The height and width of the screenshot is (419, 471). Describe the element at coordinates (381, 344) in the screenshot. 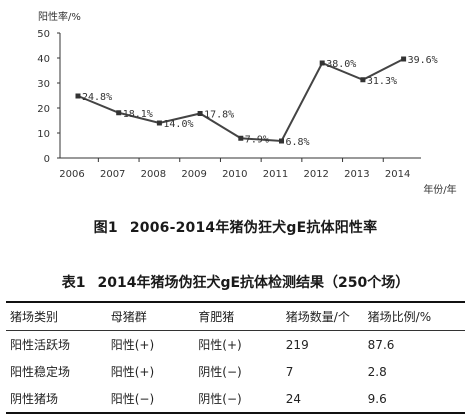

I see `cell-ratio: 87.6` at that location.